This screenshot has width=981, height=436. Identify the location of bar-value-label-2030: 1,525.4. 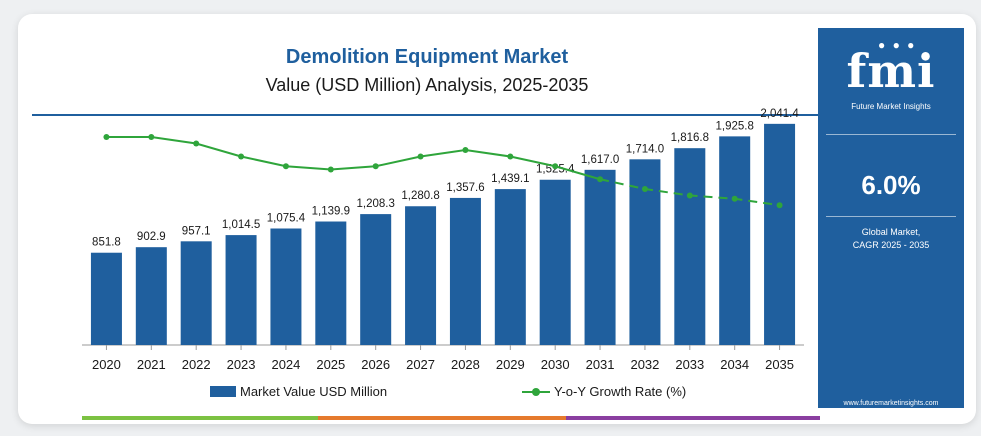
(555, 170).